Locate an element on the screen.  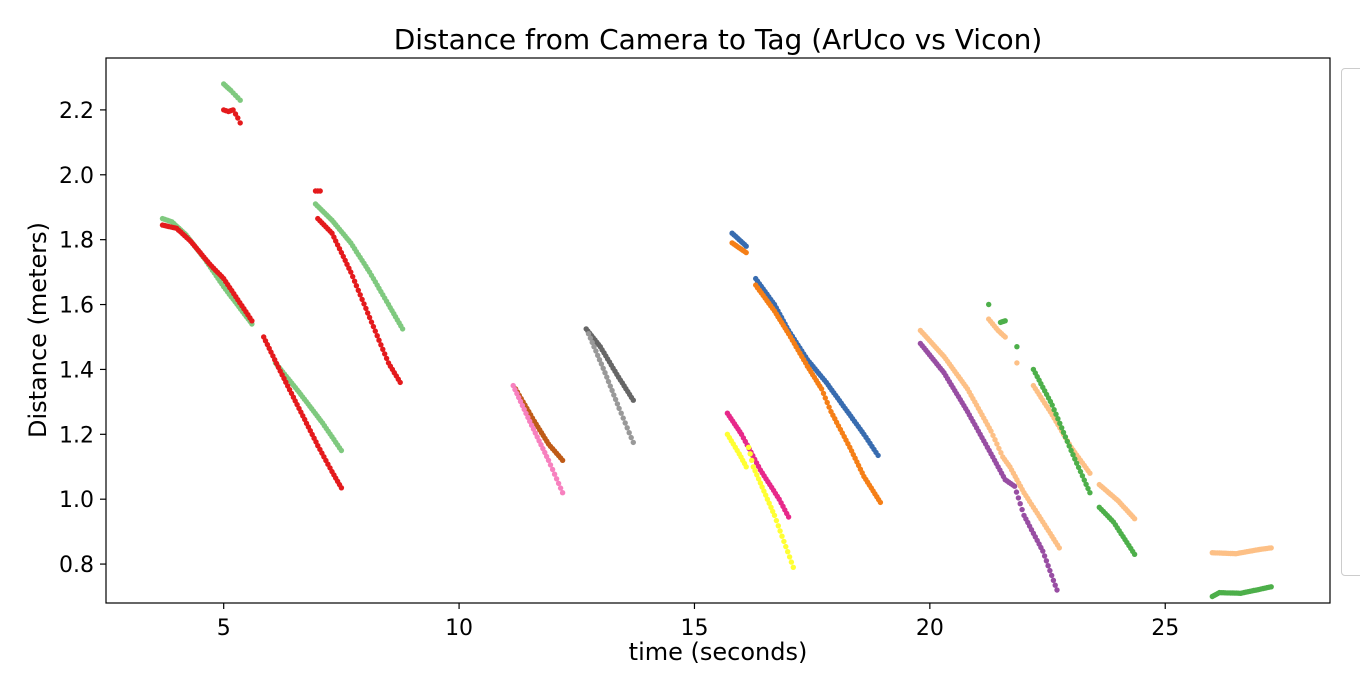
y-tick-label: 1.6 is located at coordinates (76, 306).